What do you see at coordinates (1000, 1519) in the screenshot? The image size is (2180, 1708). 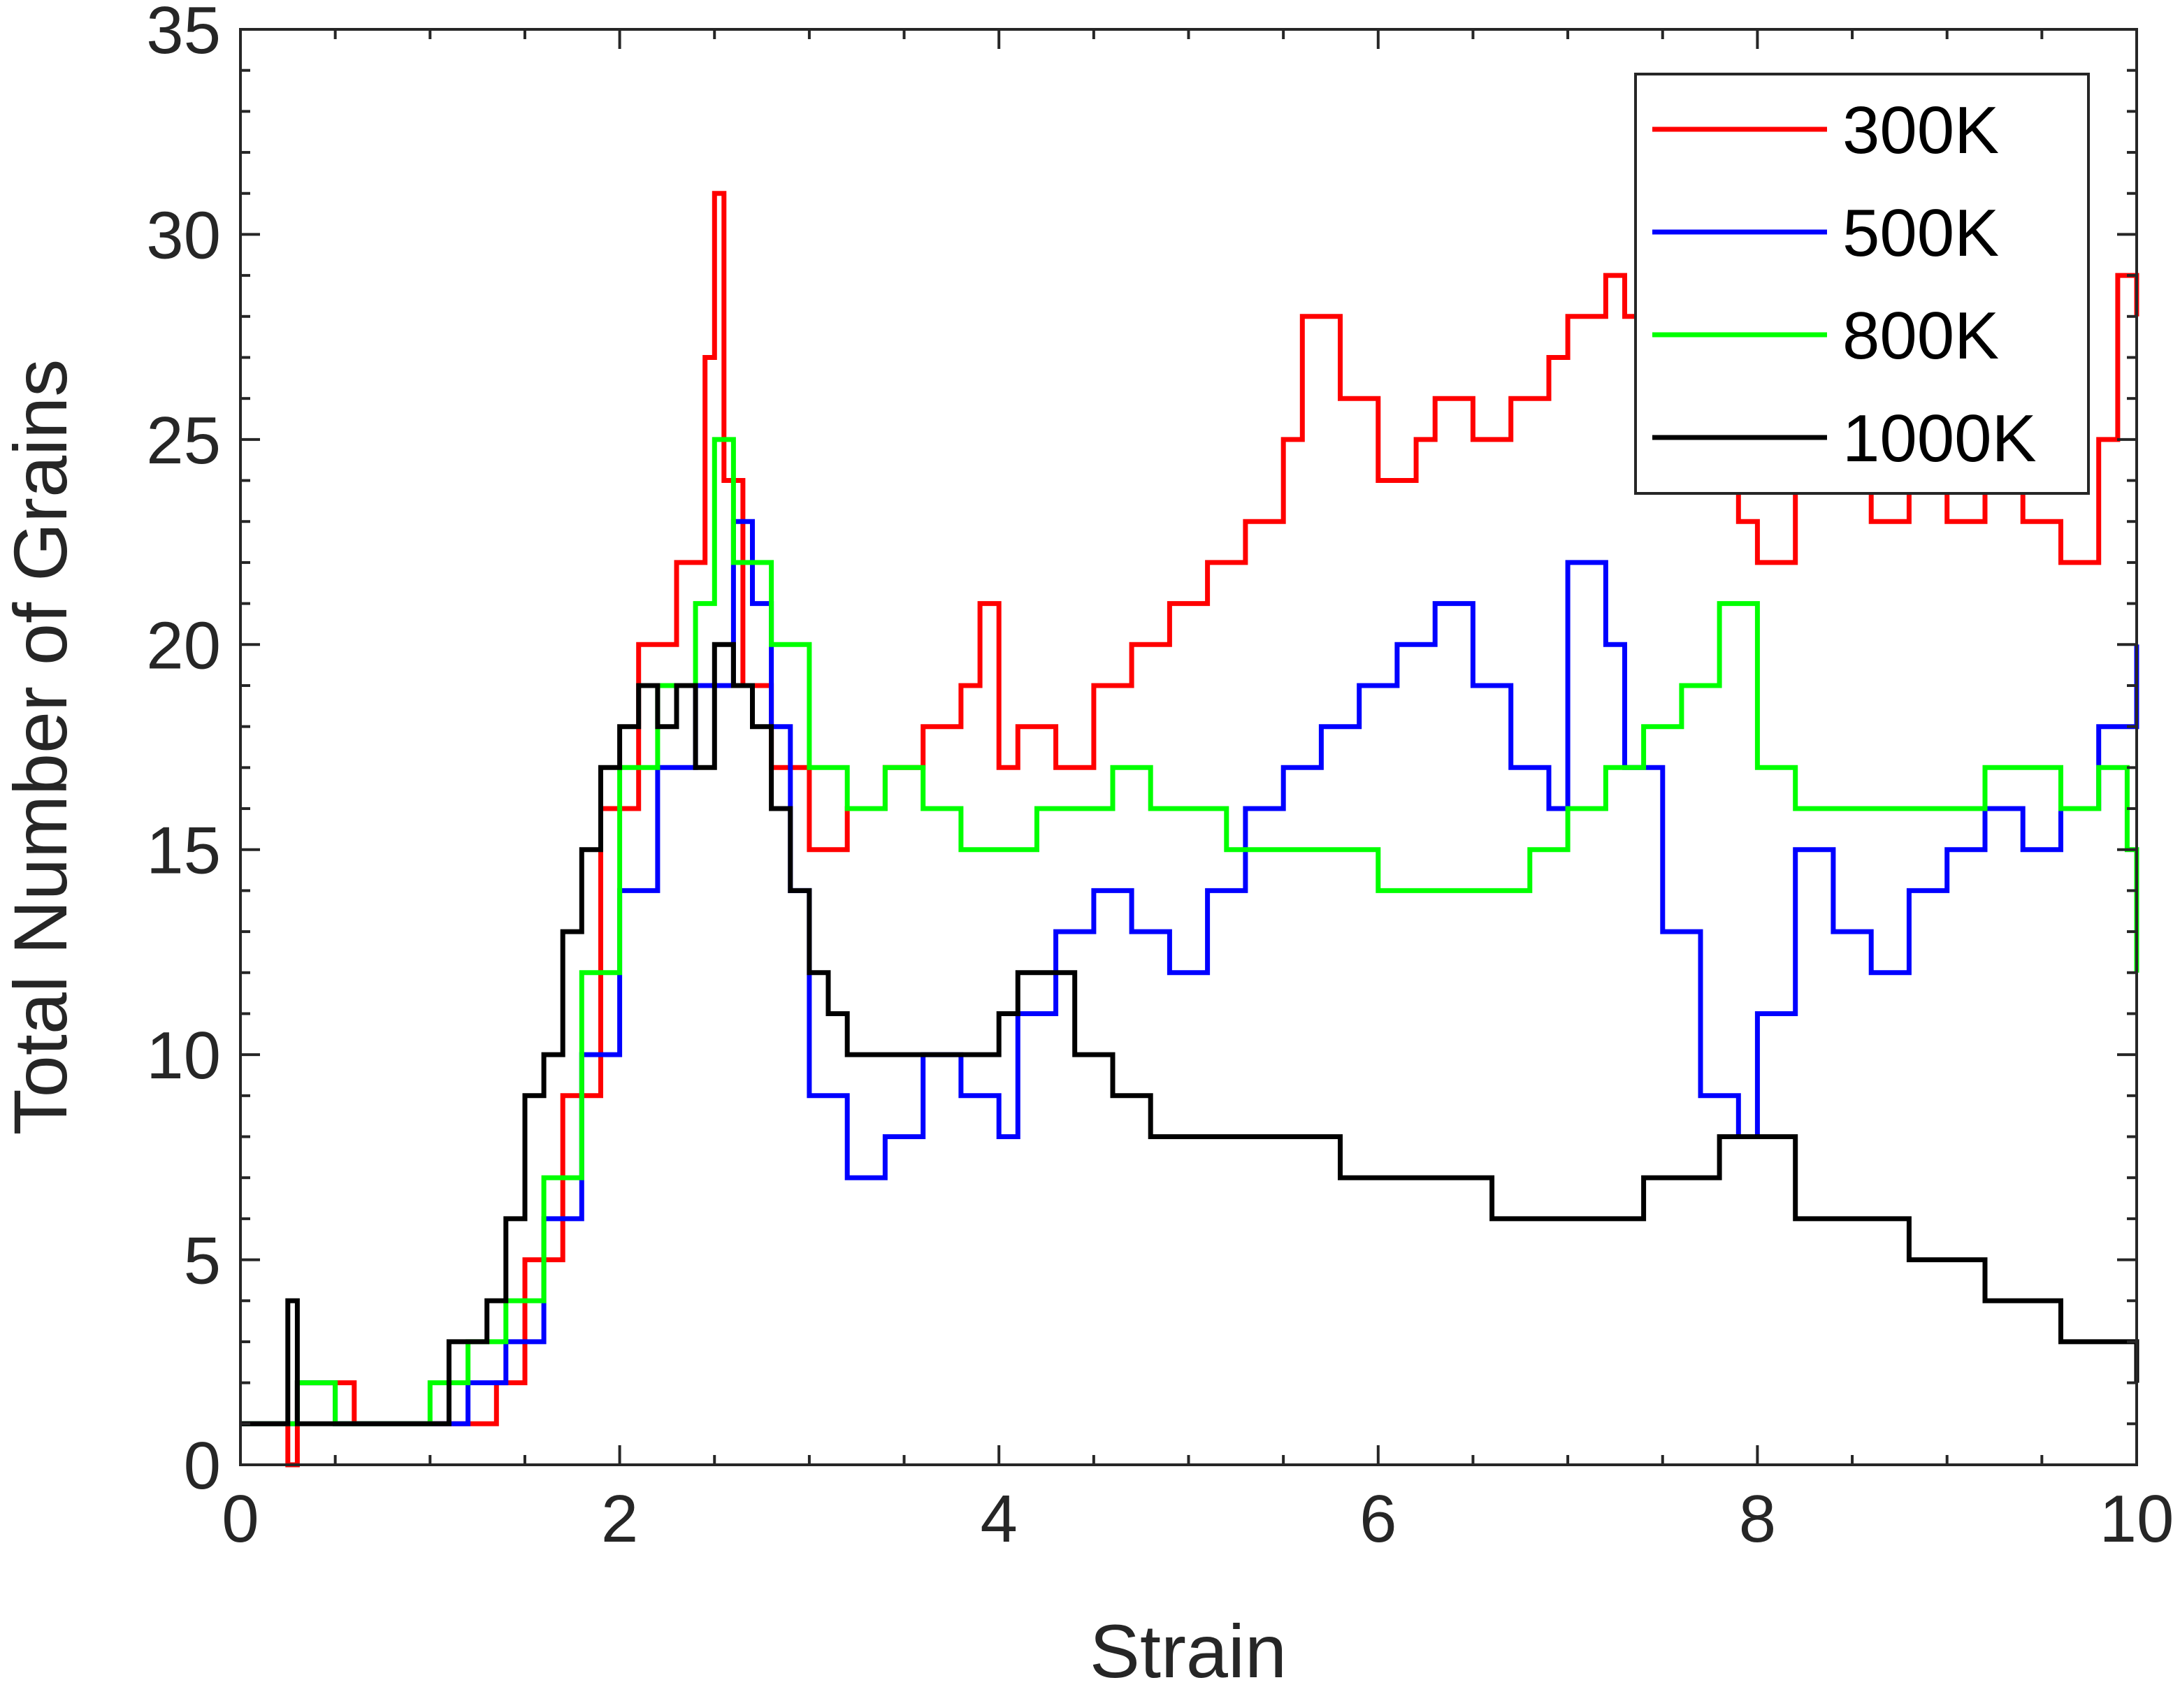 I see `x-tick-label: 4` at bounding box center [1000, 1519].